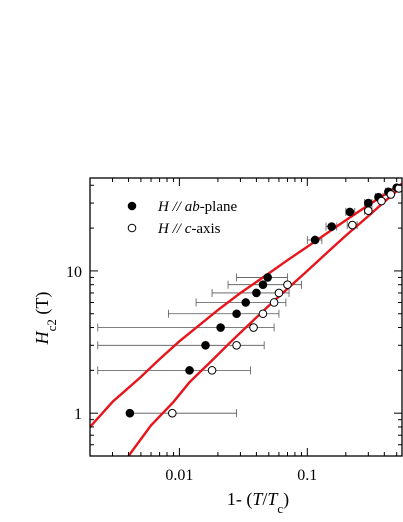  Describe the element at coordinates (182, 218) in the screenshot. I see `legend: H // ab-plane H // c-axis` at that location.